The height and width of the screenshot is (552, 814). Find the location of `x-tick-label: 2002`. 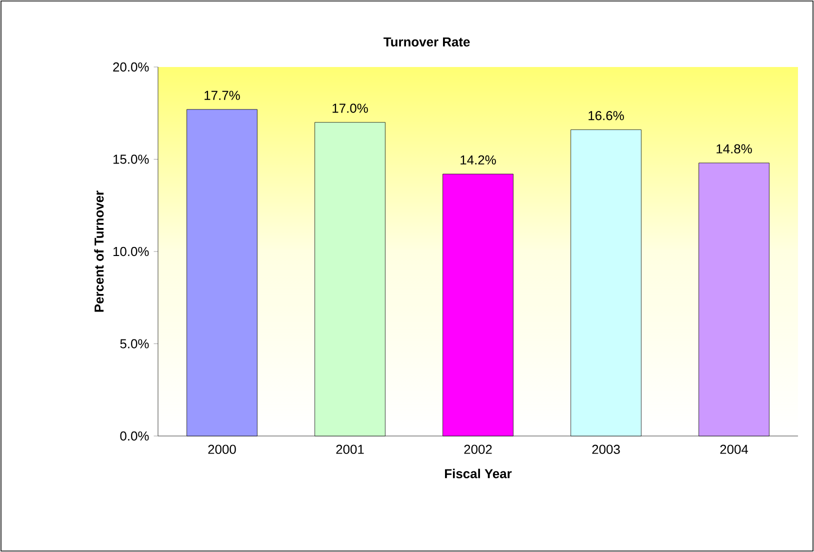

x-tick-label: 2002 is located at coordinates (478, 449).